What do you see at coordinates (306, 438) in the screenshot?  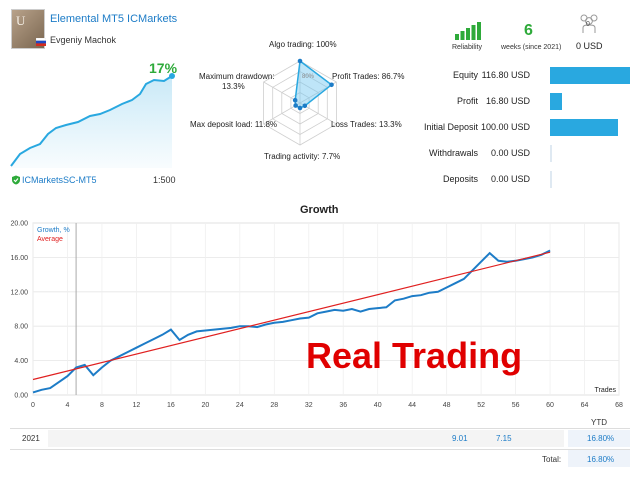 I see `table-year-strip` at bounding box center [306, 438].